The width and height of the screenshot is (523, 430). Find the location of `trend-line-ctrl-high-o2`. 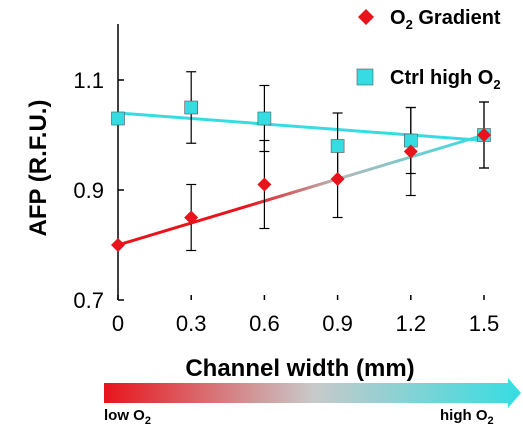

trend-line-ctrl-high-o2 is located at coordinates (301, 126).